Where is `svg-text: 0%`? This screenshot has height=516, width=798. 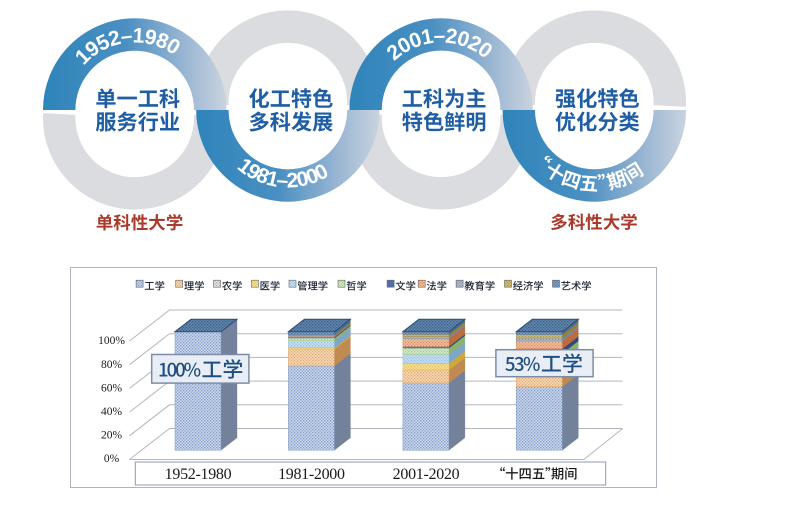
svg-text: 0% is located at coordinates (112, 459).